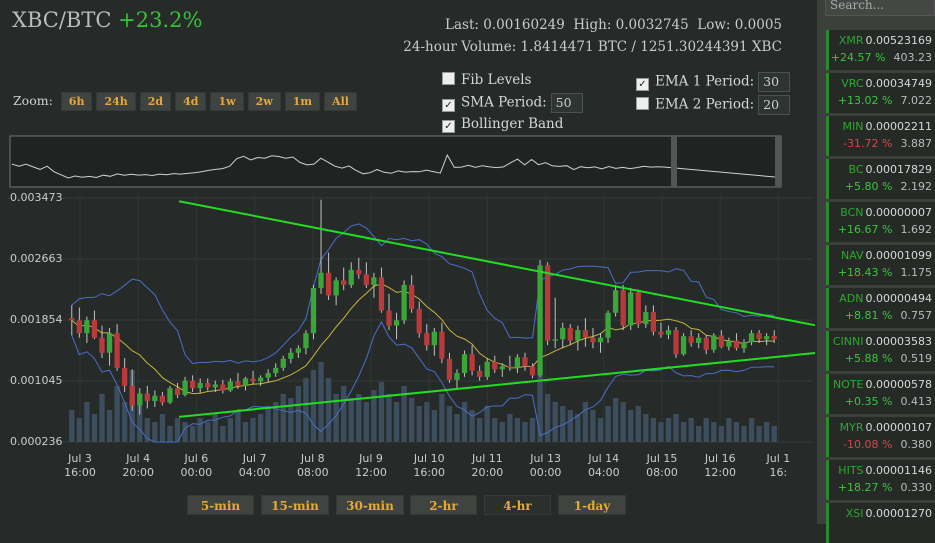 Image resolution: width=935 pixels, height=543 pixels. I want to click on fib-checkbox, so click(448, 78).